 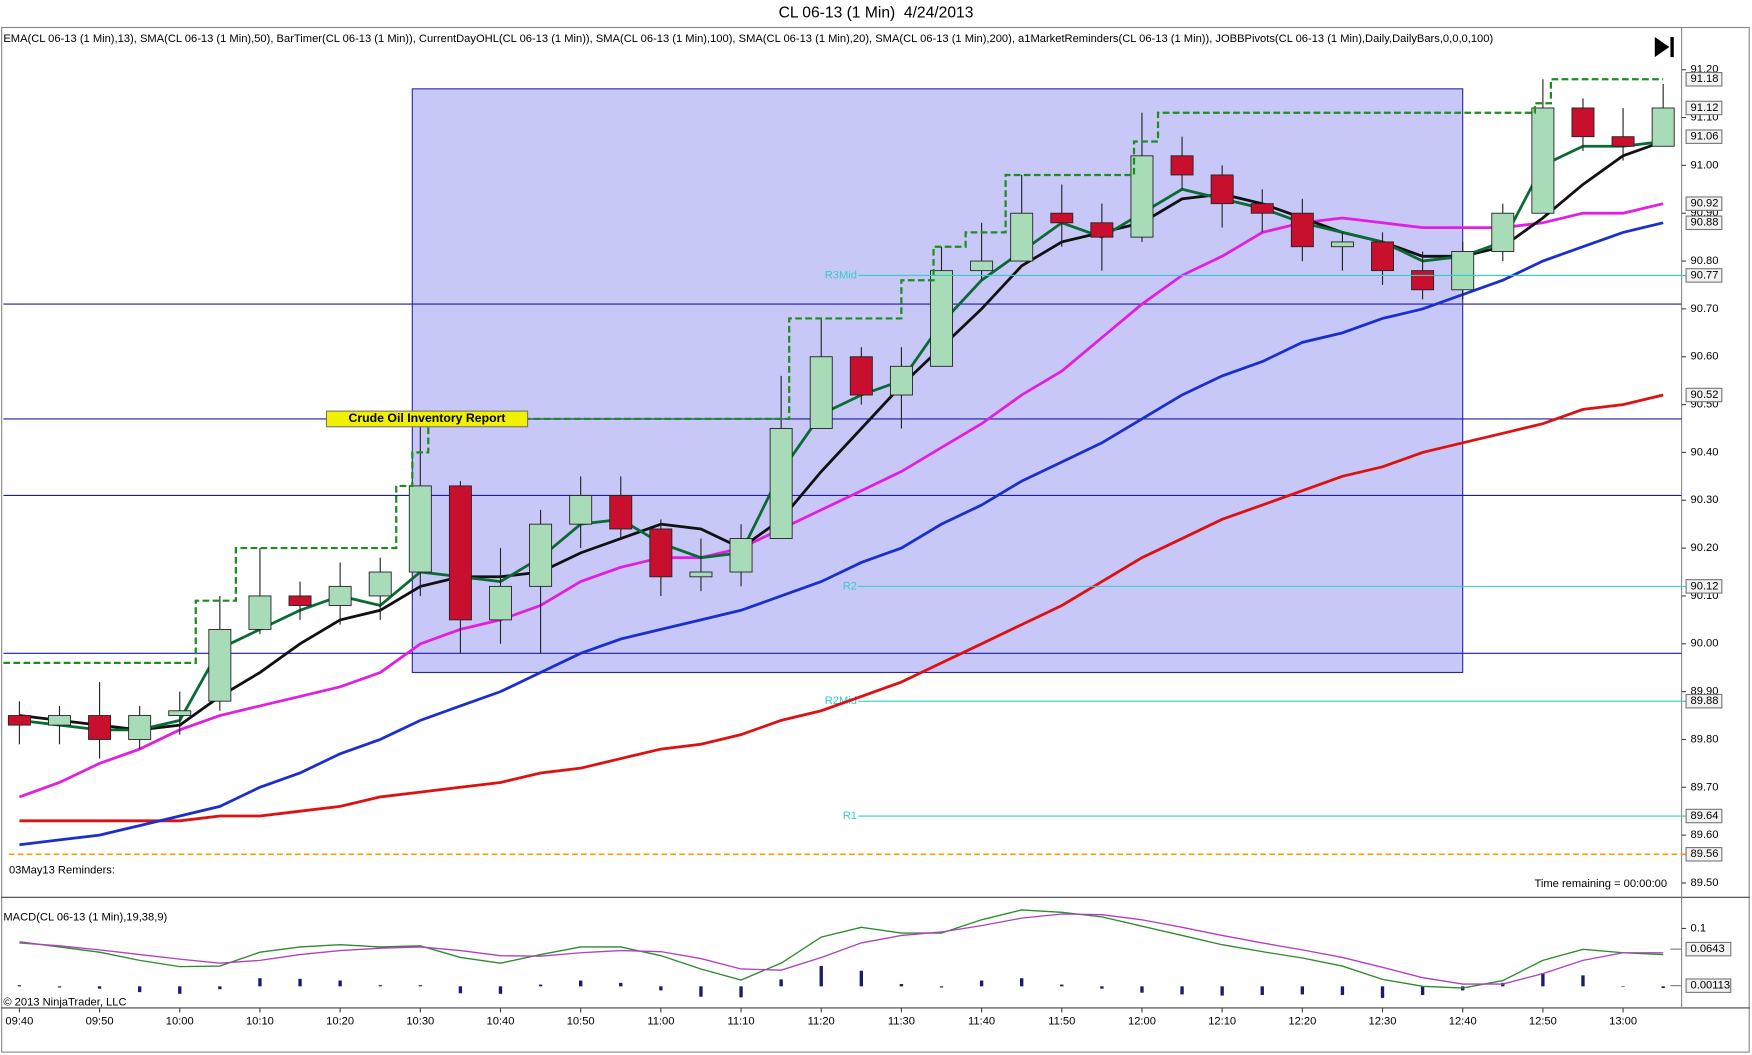 I want to click on annotation-box, so click(x=427, y=419).